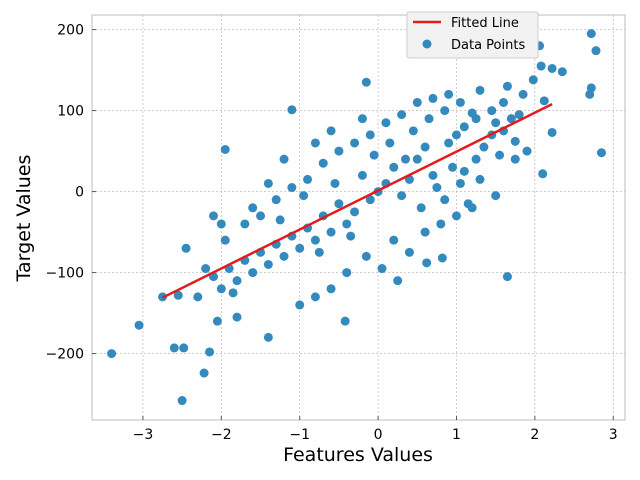 This screenshot has width=640, height=480. Describe the element at coordinates (299, 435) in the screenshot. I see `x-tick-label: −1` at that location.